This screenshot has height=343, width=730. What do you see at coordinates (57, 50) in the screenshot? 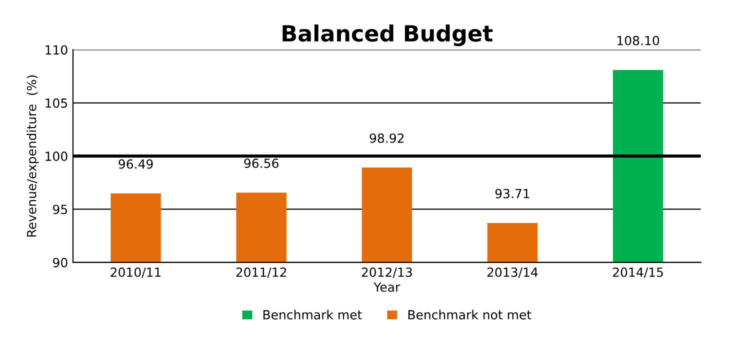
I see `y-tick-label: 110` at bounding box center [57, 50].